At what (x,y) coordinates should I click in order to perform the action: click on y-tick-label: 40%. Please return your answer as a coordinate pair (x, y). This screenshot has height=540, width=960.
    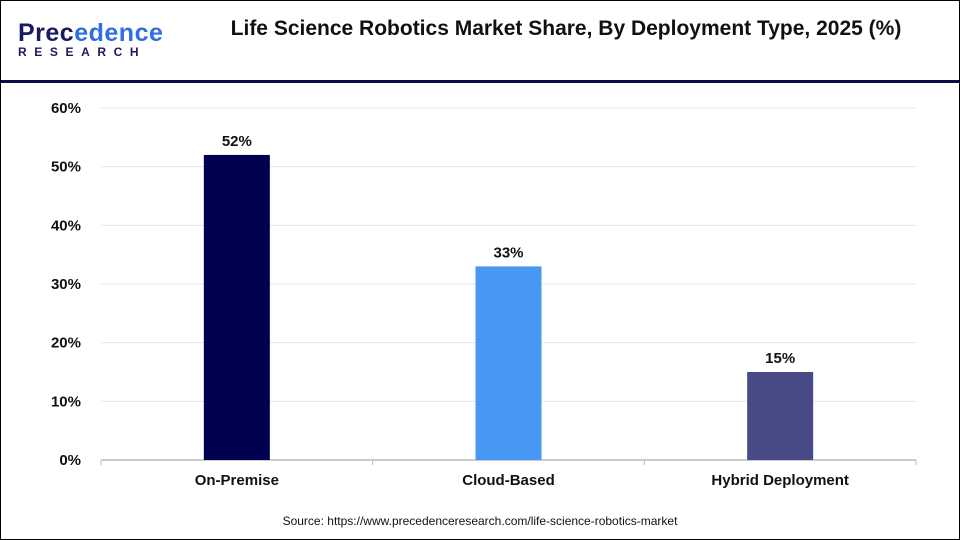
    Looking at the image, I should click on (66, 225).